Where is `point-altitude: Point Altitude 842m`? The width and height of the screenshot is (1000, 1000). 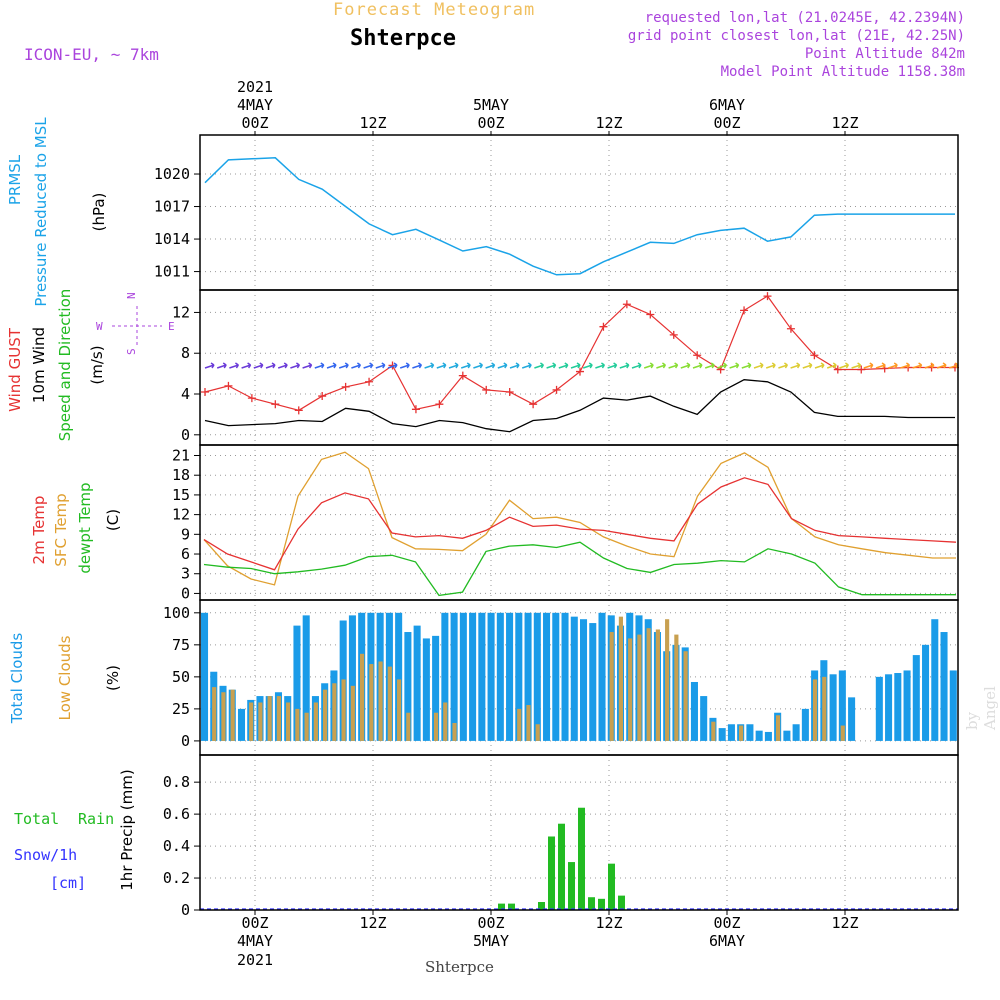 point-altitude: Point Altitude 842m is located at coordinates (884, 54).